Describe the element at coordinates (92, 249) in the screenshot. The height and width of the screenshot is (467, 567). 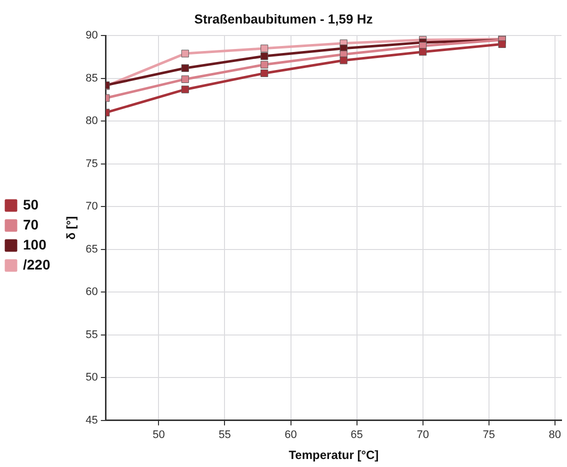
I see `y-tick-label: 65` at that location.